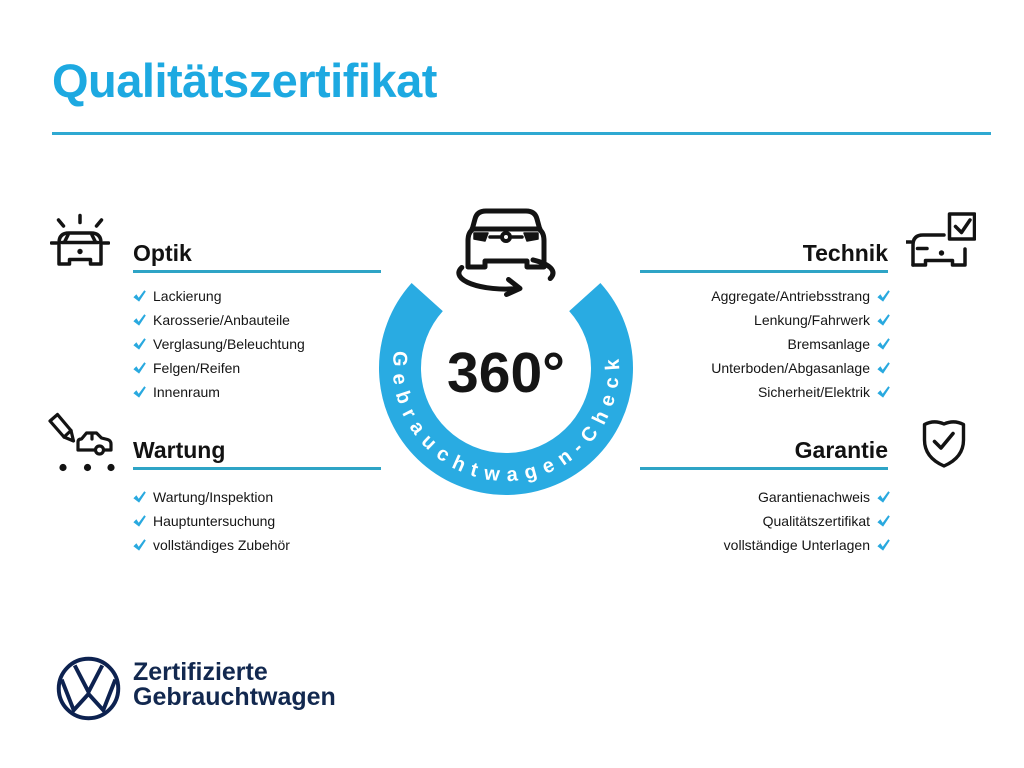 This screenshot has width=1024, height=768. I want to click on car-checklist-icon, so click(941, 244).